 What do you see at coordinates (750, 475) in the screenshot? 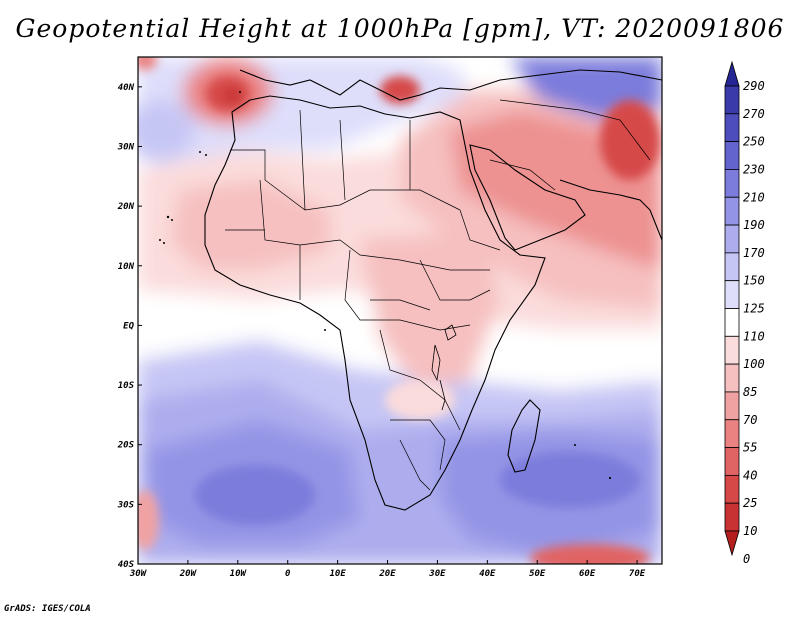
I see `colorbar-label: 40` at bounding box center [750, 475].